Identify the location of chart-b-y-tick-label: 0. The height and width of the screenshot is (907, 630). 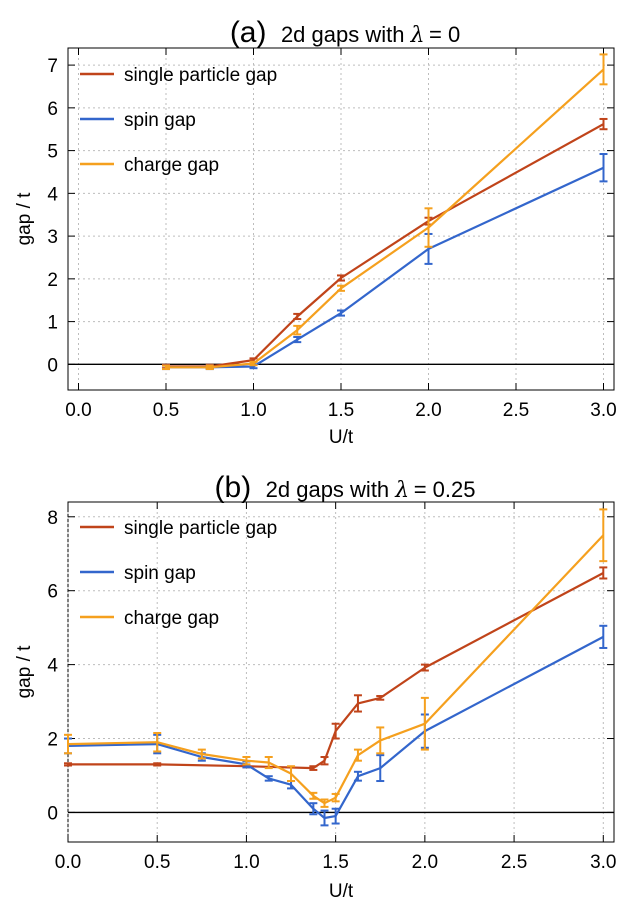
(52, 813).